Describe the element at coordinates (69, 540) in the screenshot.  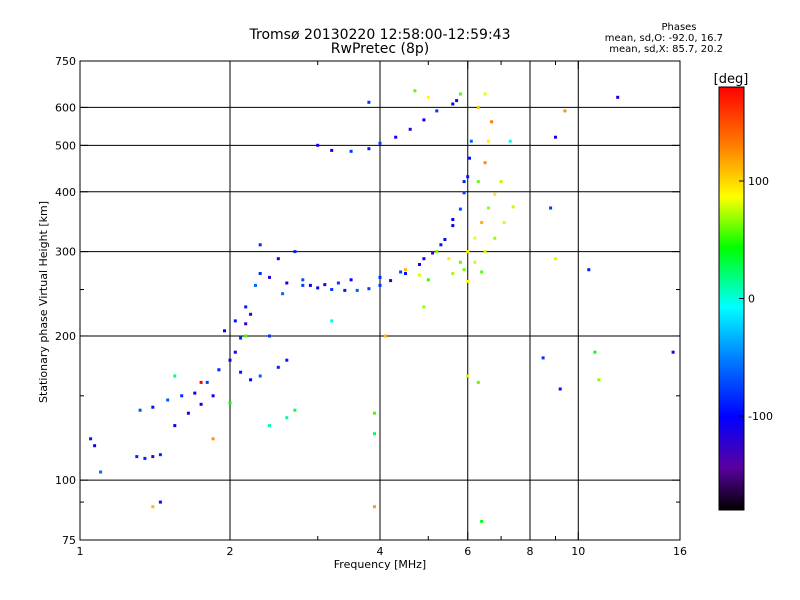
I see `y-tick-label: 75` at that location.